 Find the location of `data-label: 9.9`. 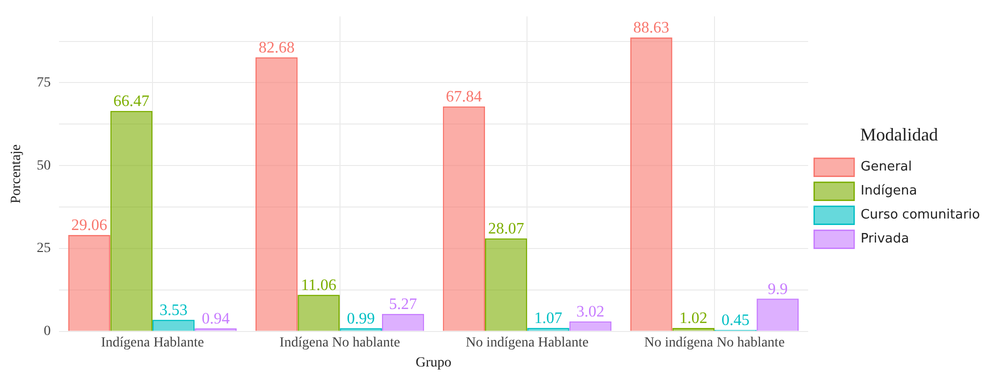

data-label: 9.9 is located at coordinates (778, 289).